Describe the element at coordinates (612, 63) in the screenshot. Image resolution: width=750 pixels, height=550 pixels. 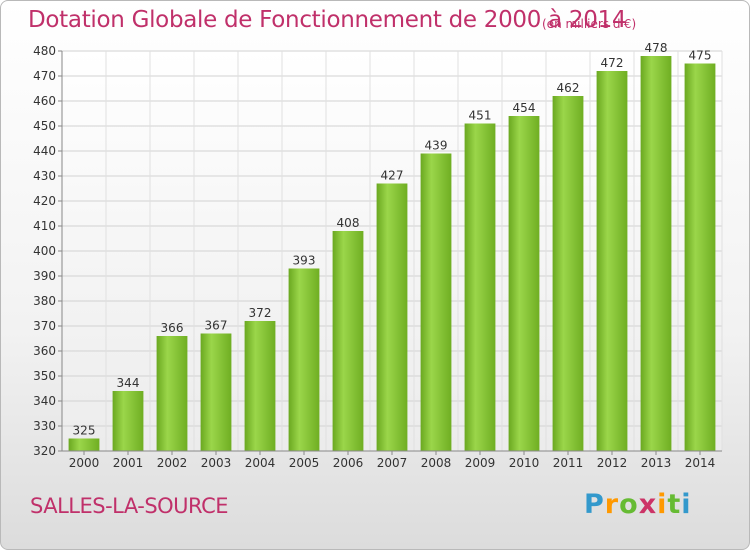
I see `data-label: 472` at that location.